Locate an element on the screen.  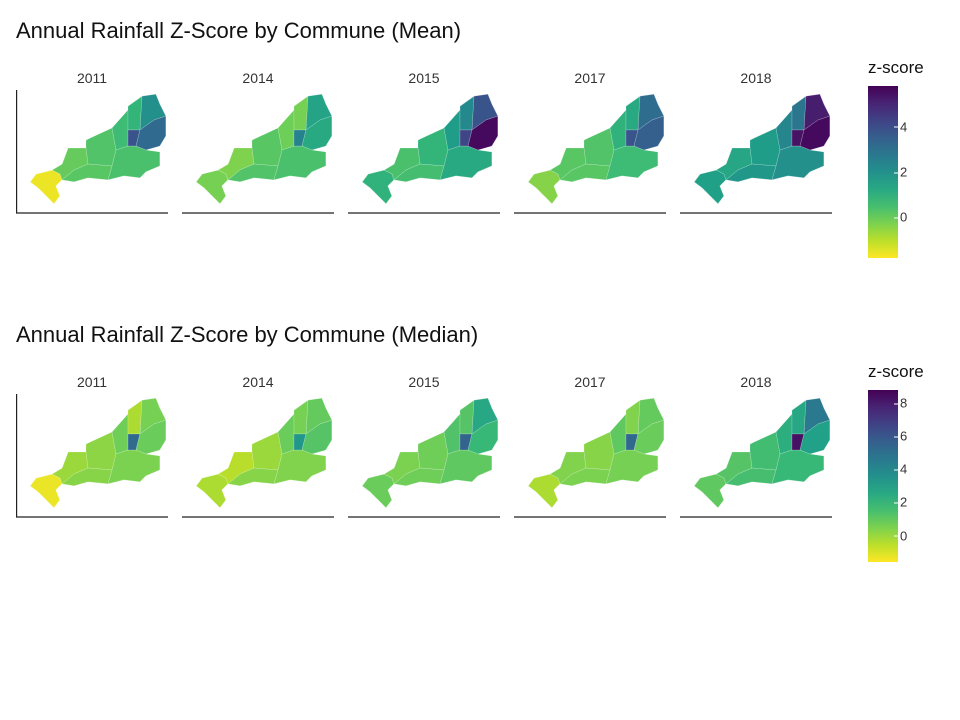
legend-tick-label: 6 is located at coordinates (900, 436).